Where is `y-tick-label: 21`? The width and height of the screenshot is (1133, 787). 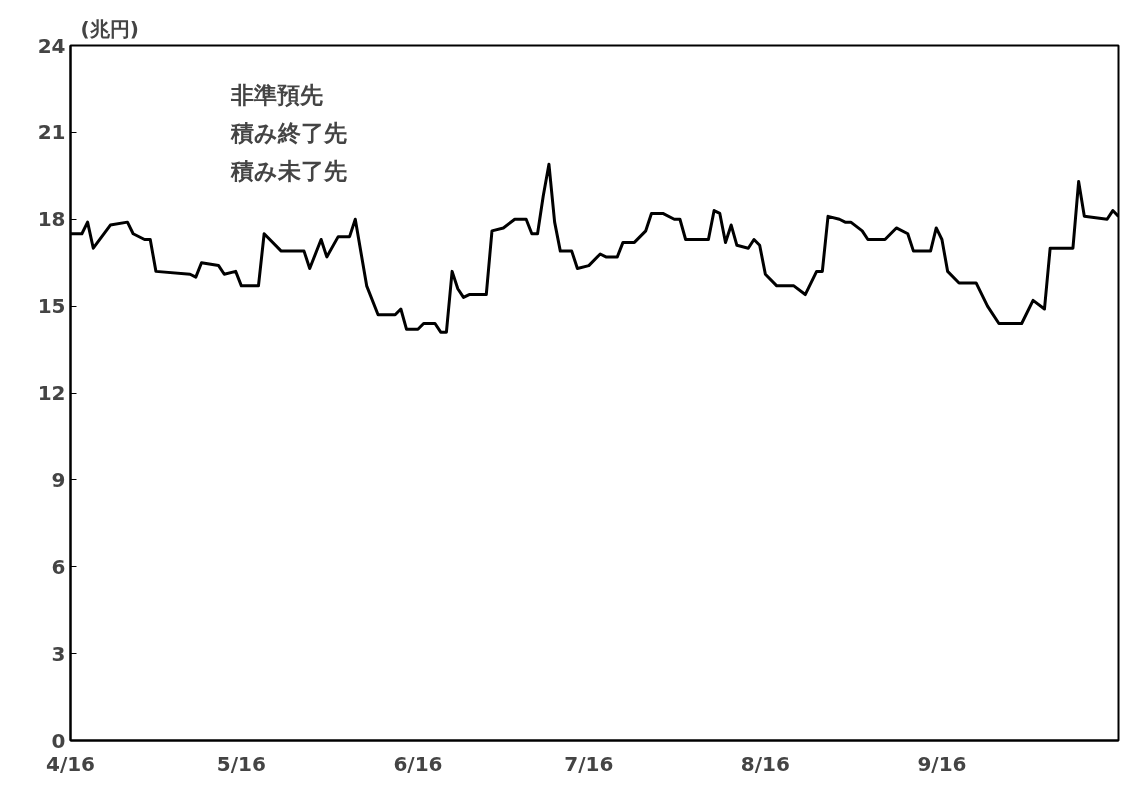
y-tick-label: 21 is located at coordinates (51, 132).